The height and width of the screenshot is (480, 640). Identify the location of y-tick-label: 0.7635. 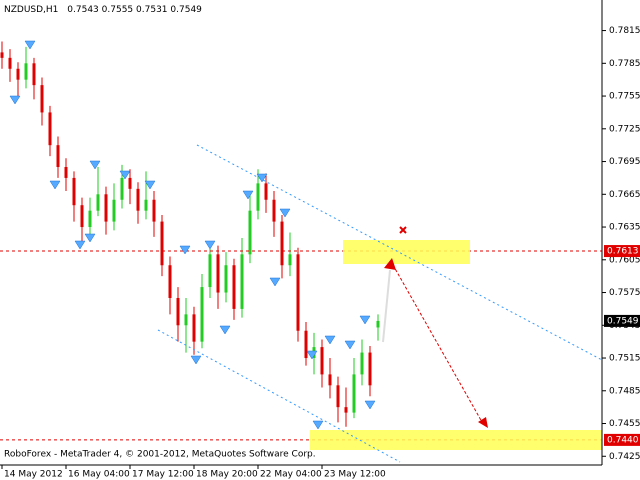
(624, 228).